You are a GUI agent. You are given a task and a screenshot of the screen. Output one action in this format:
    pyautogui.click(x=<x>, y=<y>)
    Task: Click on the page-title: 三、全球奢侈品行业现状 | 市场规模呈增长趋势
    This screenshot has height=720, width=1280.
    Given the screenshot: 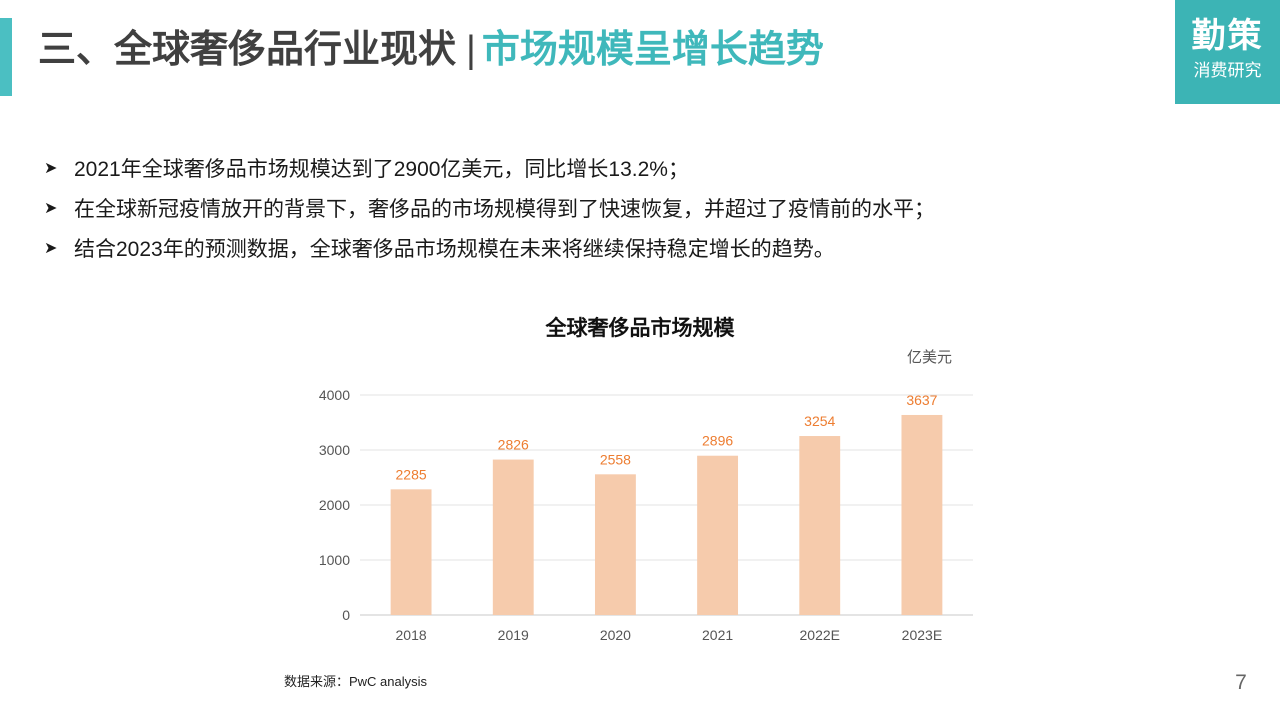 What is the action you would take?
    pyautogui.click(x=431, y=50)
    